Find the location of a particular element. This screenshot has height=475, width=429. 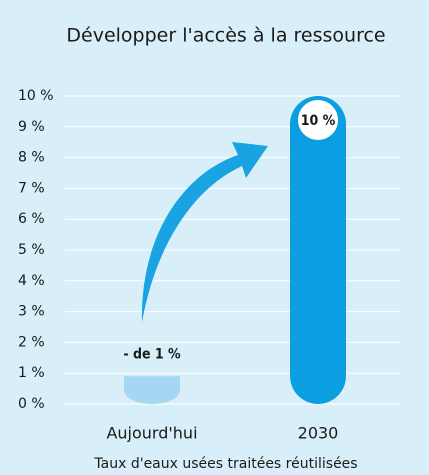

y-tick-label: 10 % is located at coordinates (36, 96).